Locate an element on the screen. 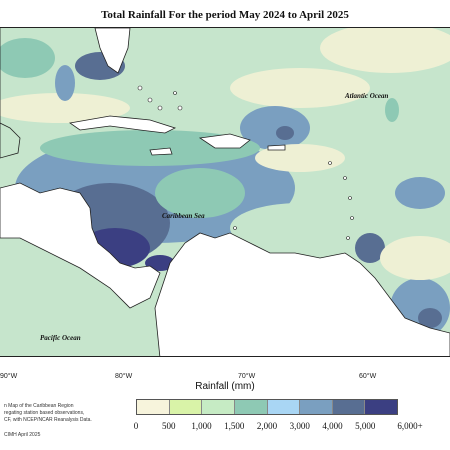 This screenshot has width=450, height=450. legend-label-0: 0 is located at coordinates (136, 426).